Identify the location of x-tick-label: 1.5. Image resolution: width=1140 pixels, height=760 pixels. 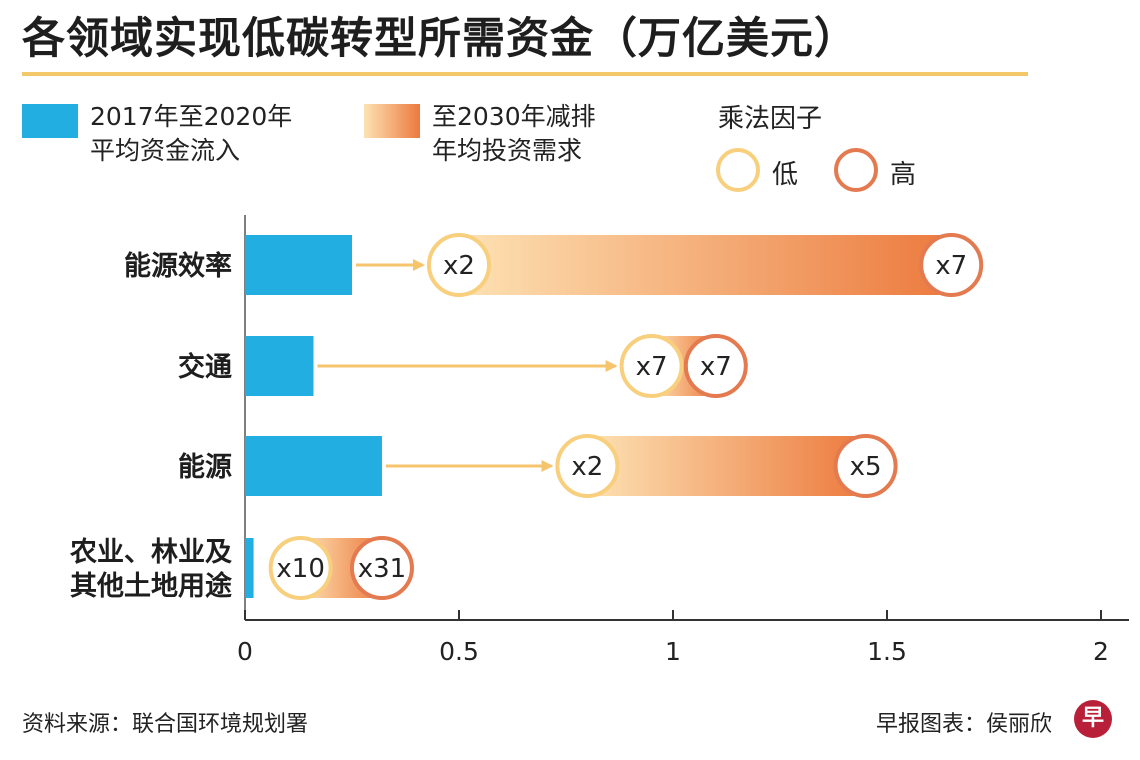
(887, 651).